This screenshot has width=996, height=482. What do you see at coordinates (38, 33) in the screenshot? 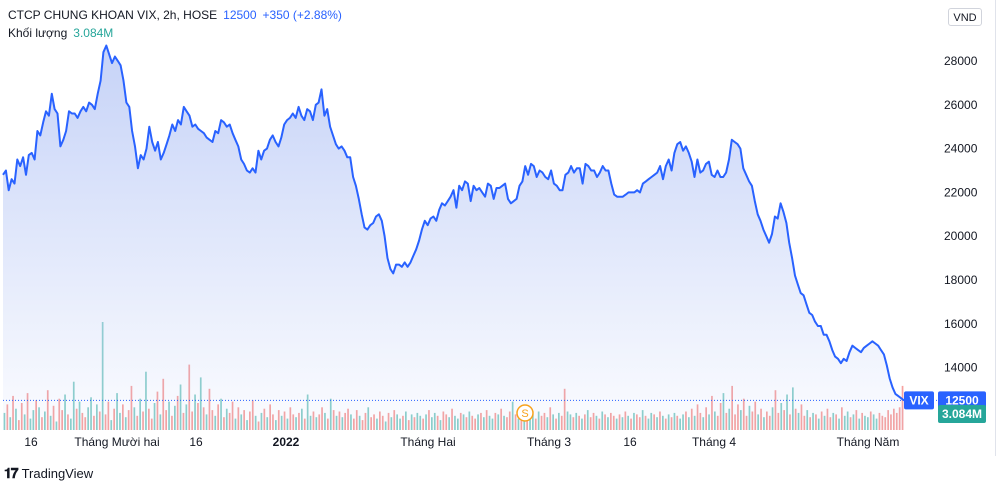
I see `legend-volume-label: Khối lượng` at bounding box center [38, 33].